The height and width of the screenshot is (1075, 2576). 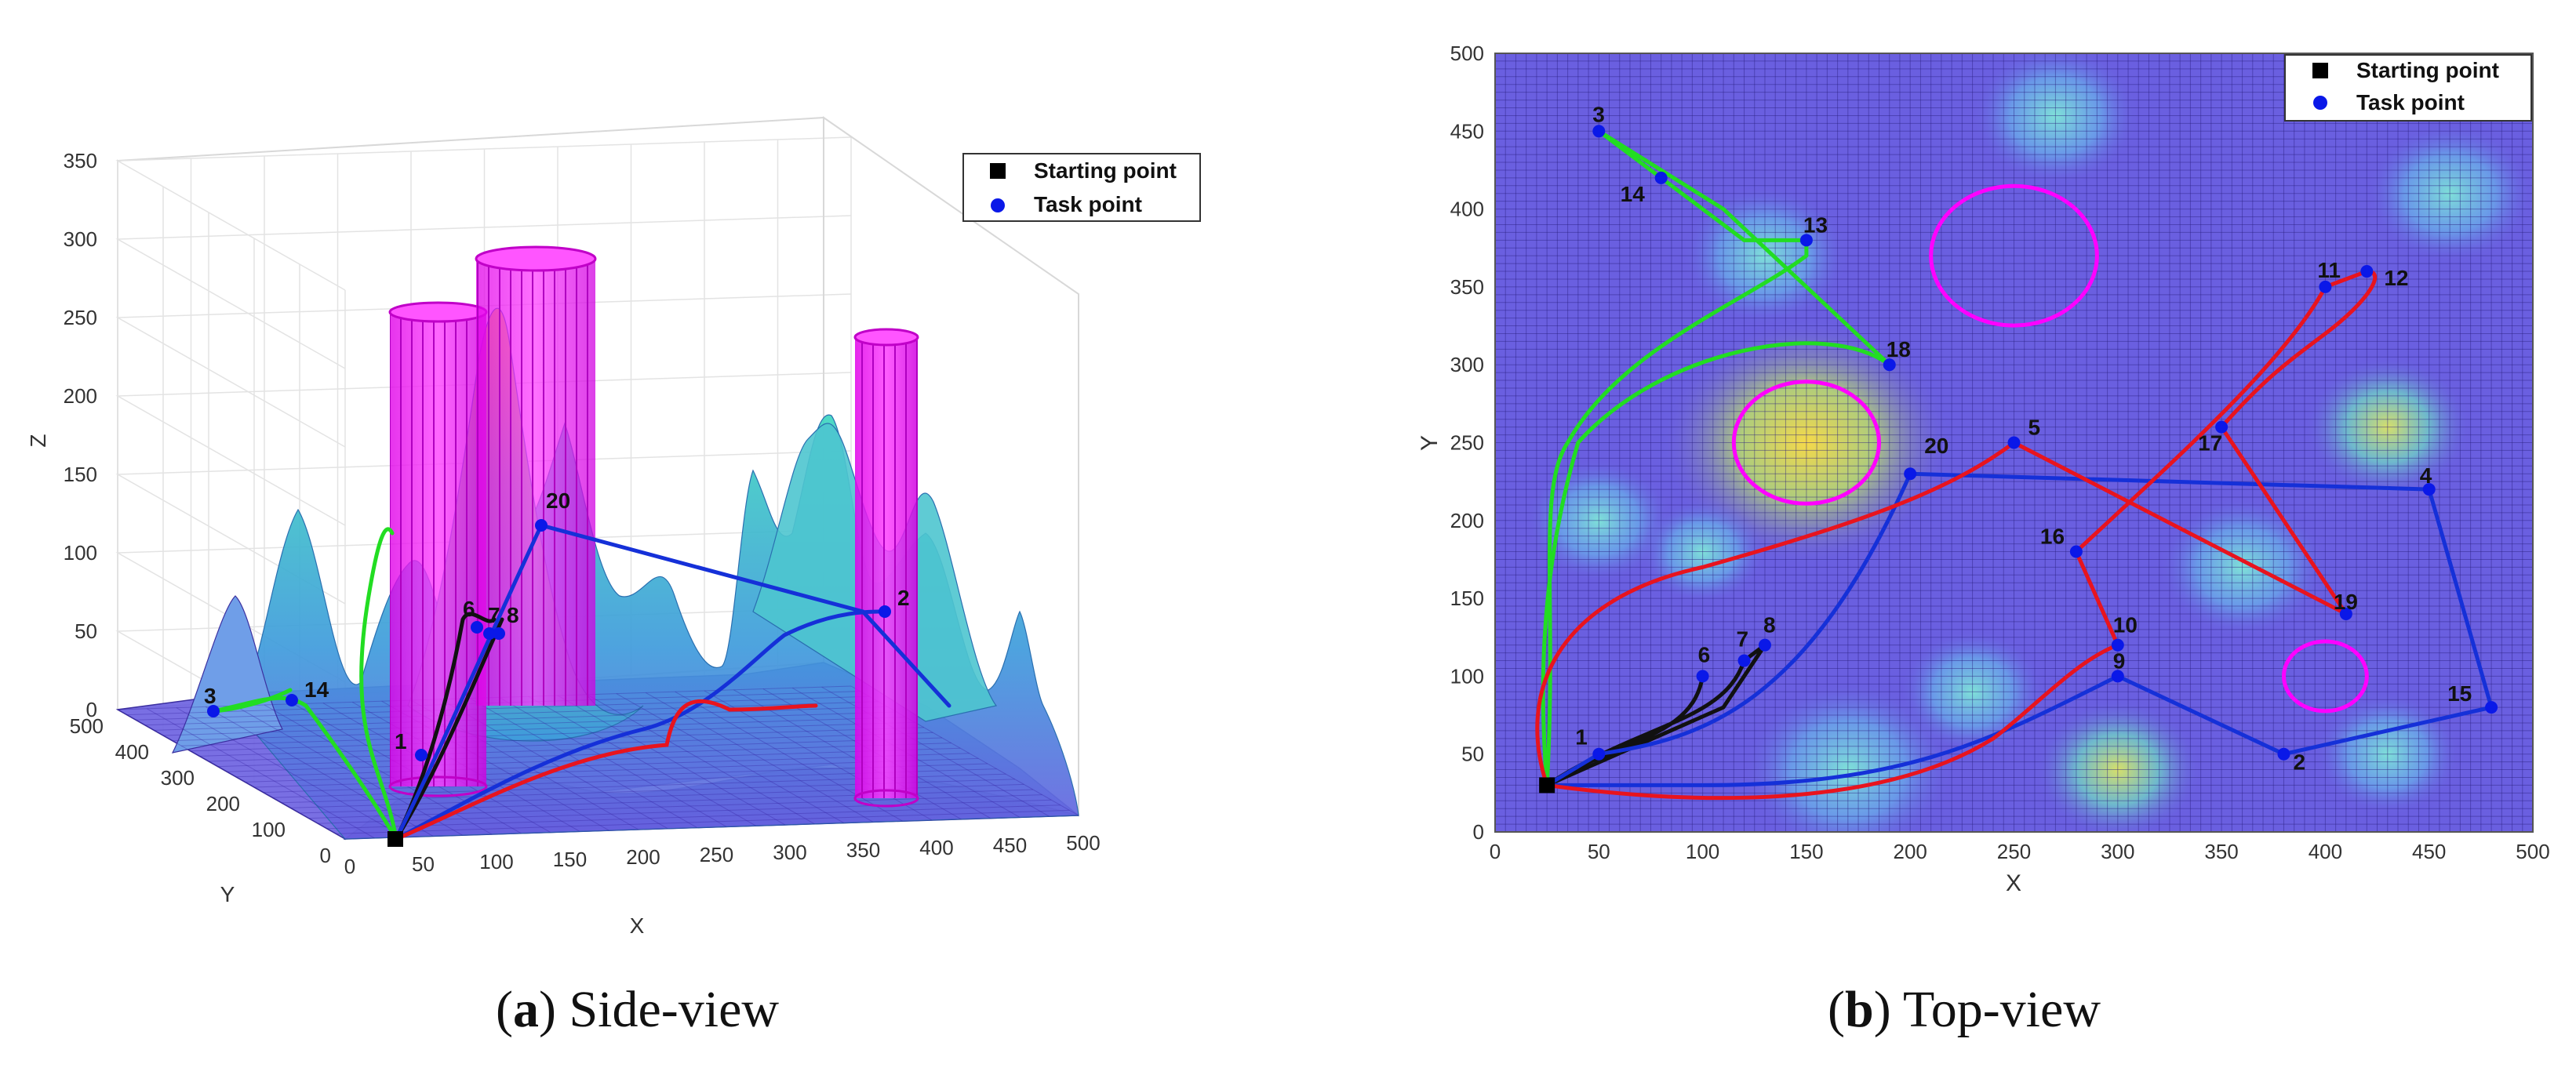 What do you see at coordinates (998, 205) in the screenshot?
I see `side-legend-task-marker` at bounding box center [998, 205].